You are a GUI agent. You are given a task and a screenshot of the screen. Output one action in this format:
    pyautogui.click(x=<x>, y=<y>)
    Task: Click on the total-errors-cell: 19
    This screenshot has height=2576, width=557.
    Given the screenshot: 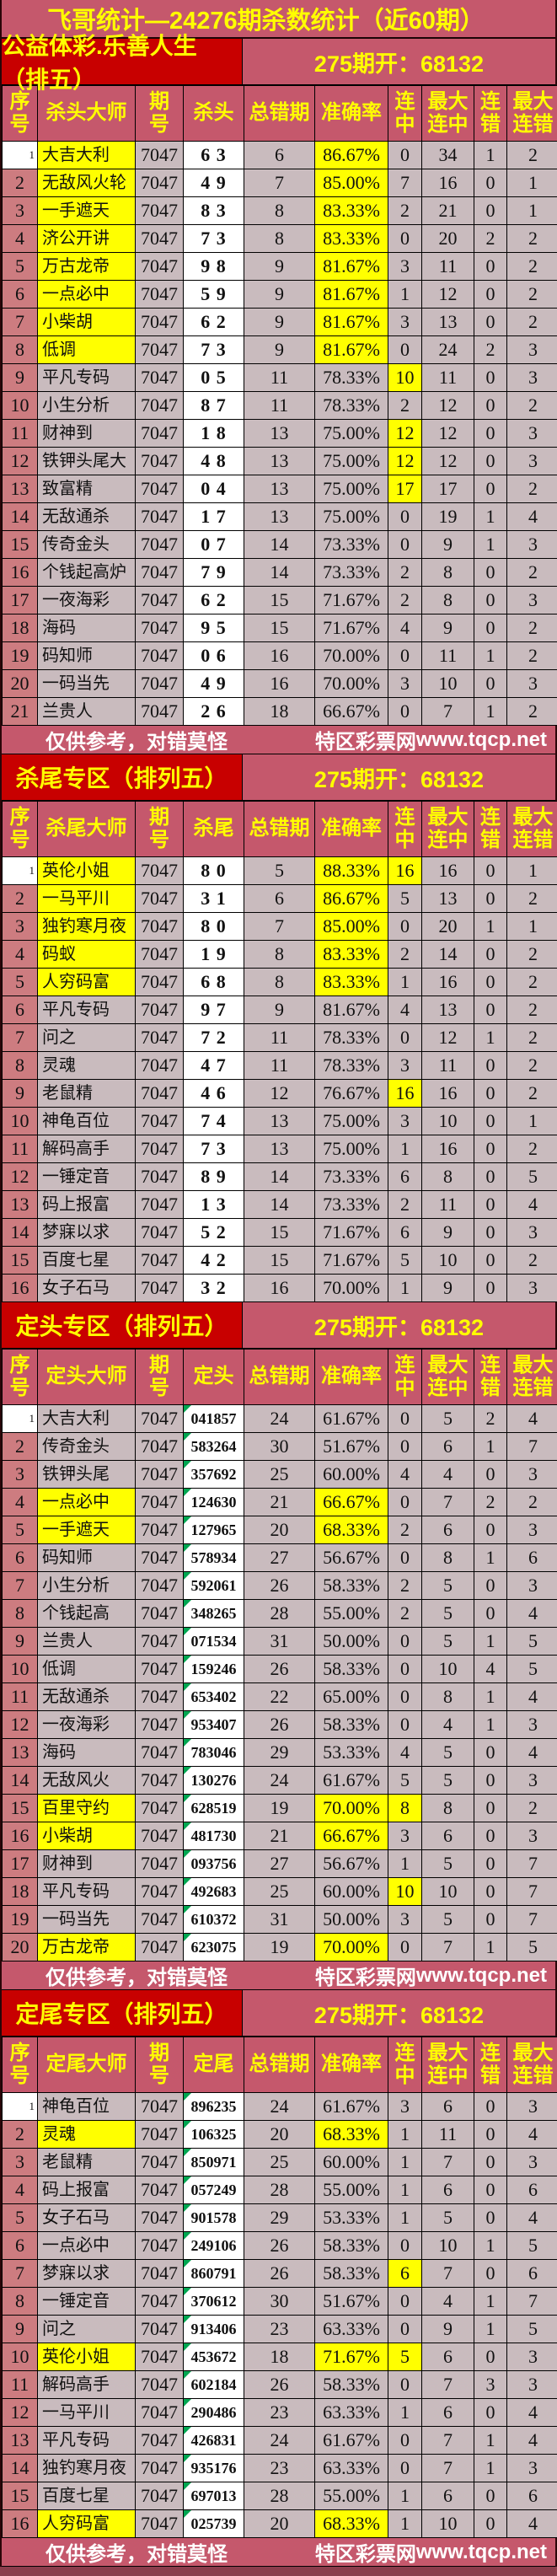 What is the action you would take?
    pyautogui.click(x=279, y=1808)
    